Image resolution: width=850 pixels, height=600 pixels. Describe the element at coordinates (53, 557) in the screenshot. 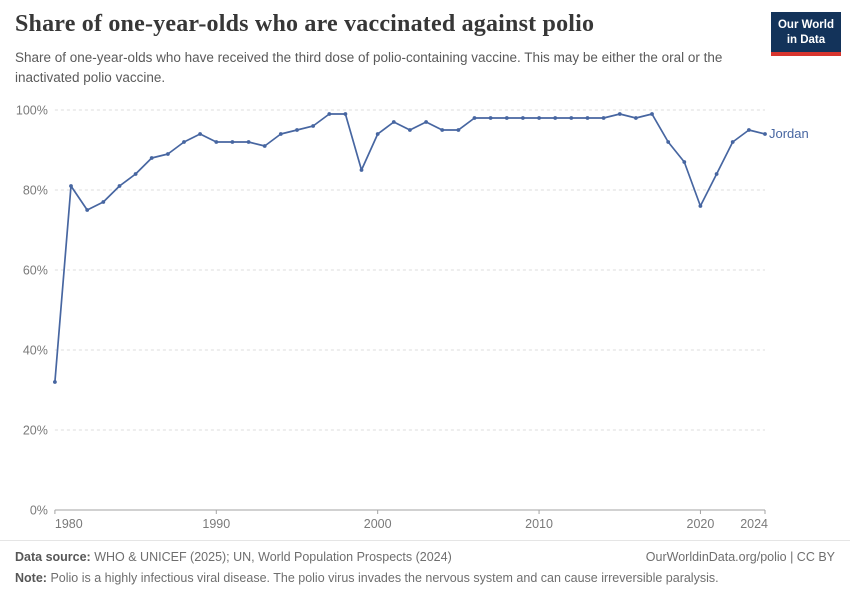

I see `data-source-label: Data source:` at that location.